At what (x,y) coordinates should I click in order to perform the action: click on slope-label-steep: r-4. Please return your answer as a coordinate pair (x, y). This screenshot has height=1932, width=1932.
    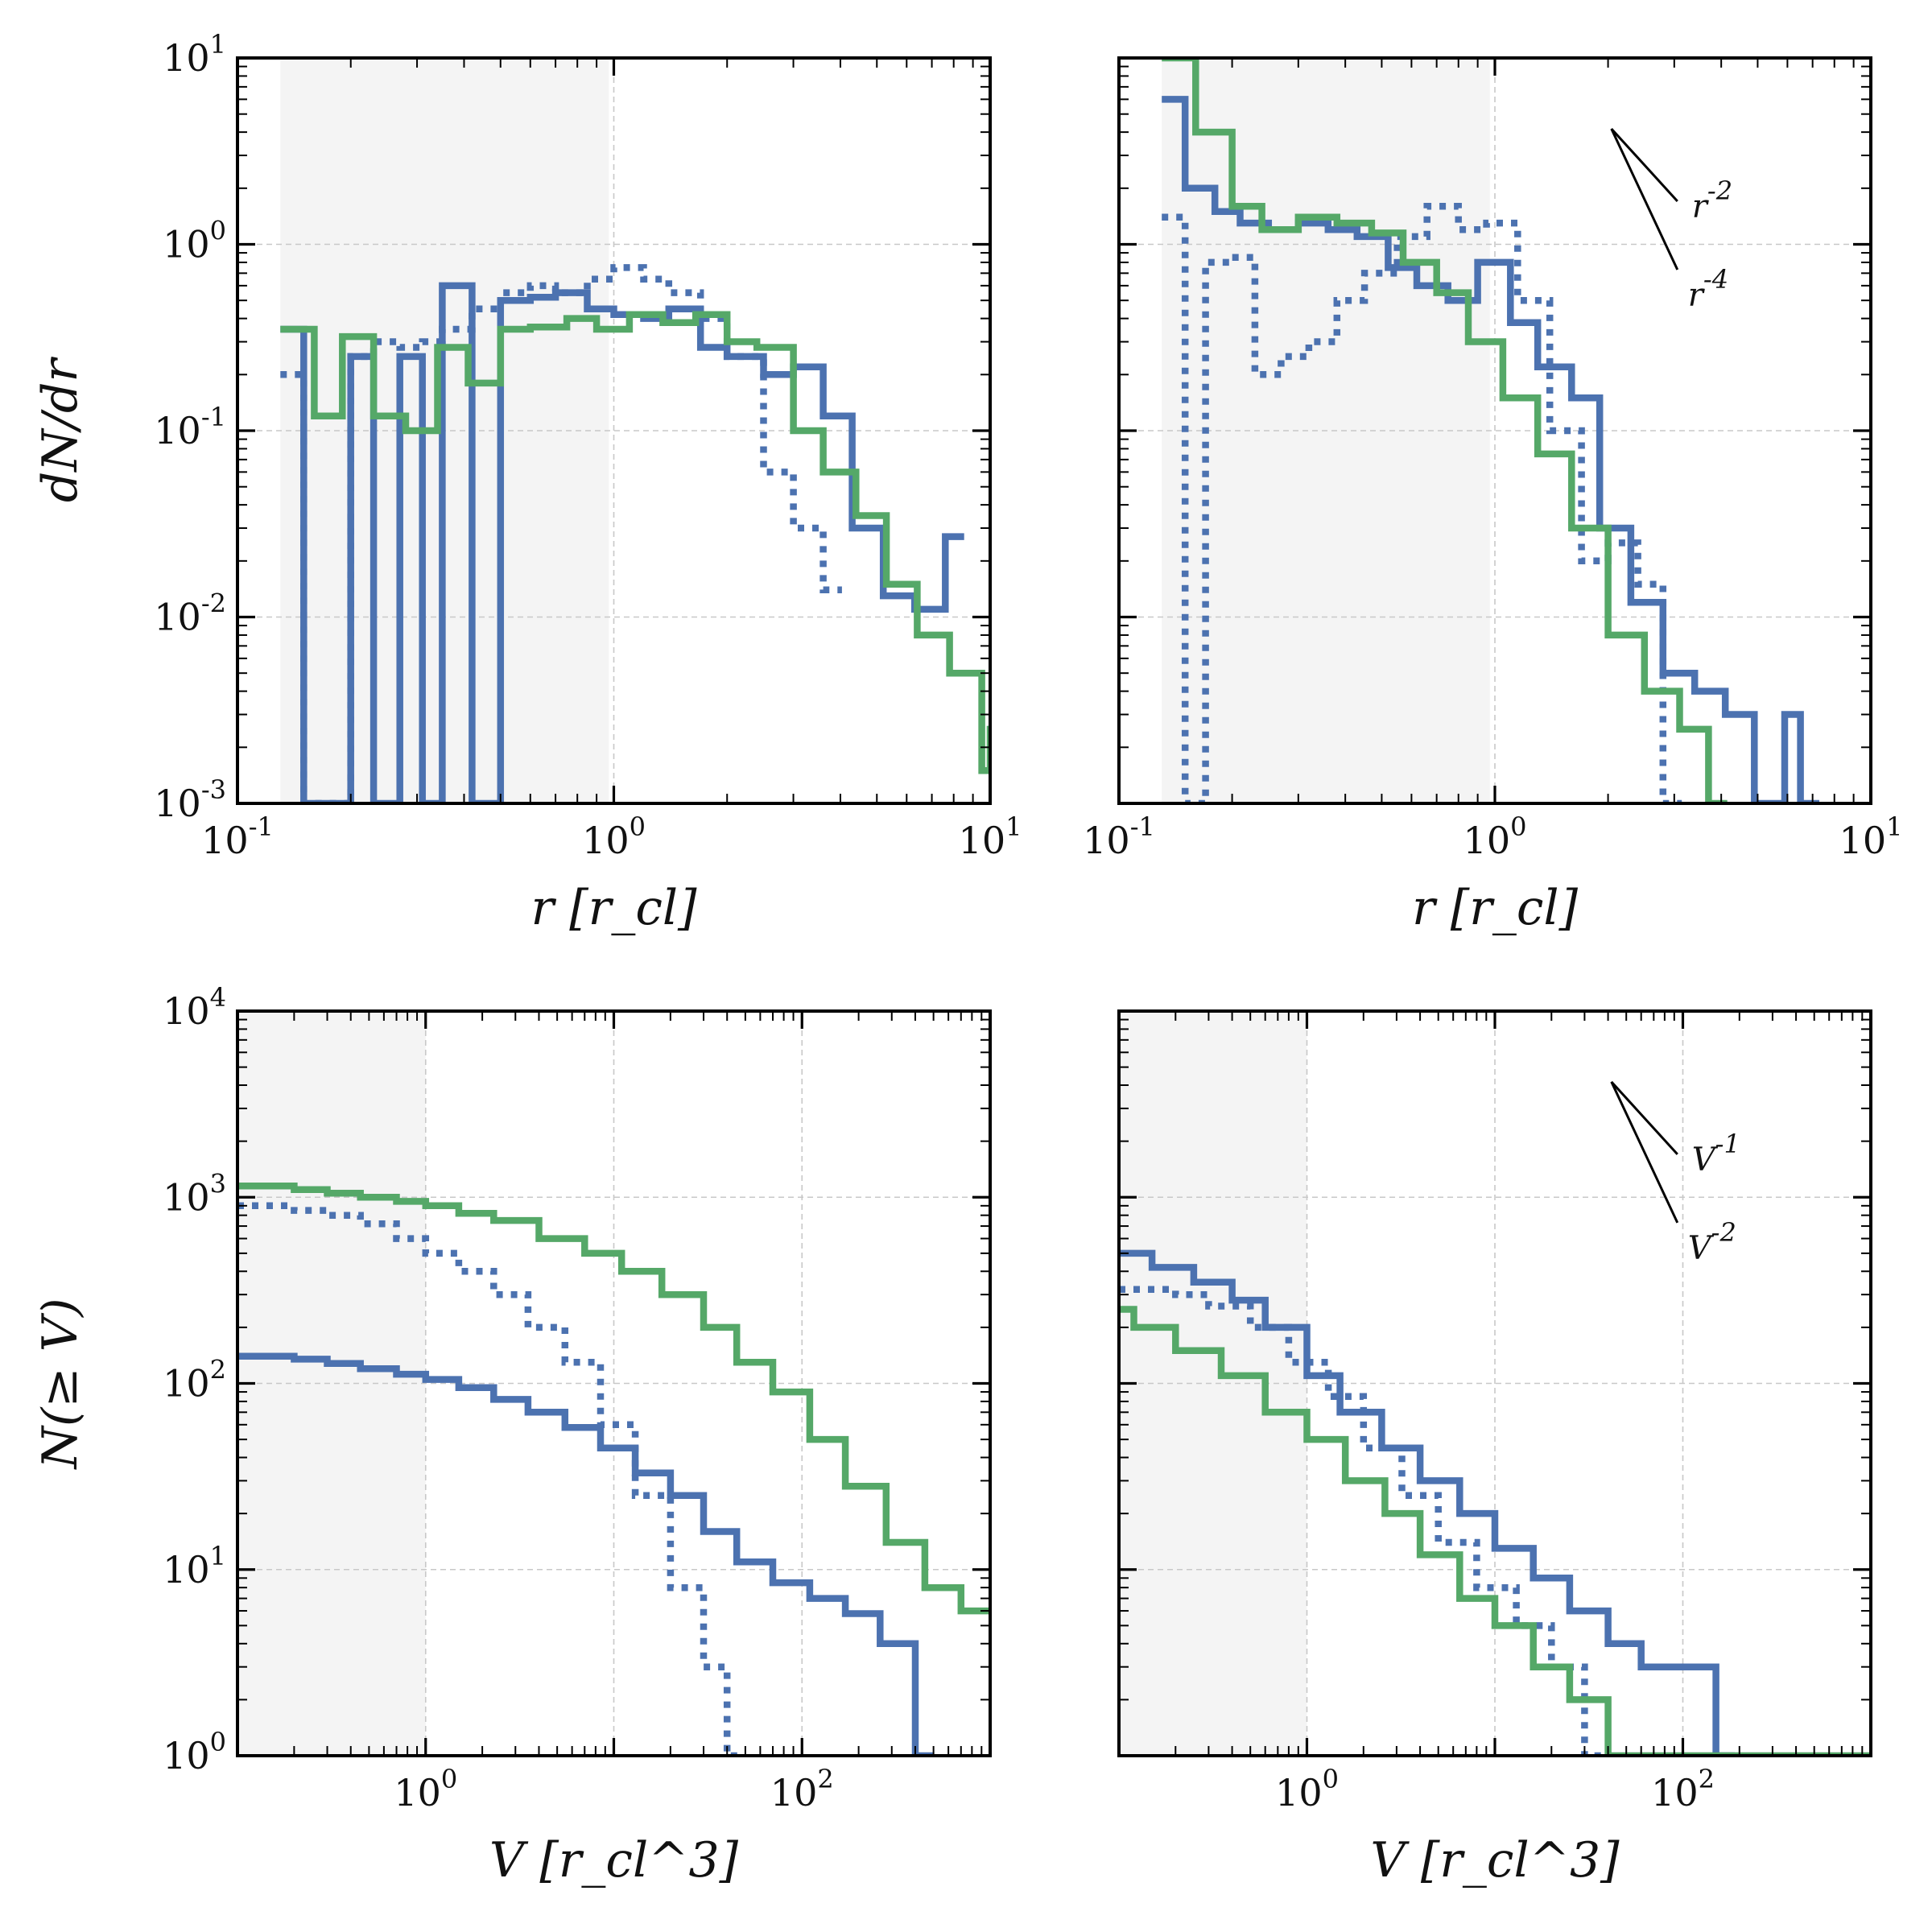
    Looking at the image, I should click on (1708, 289).